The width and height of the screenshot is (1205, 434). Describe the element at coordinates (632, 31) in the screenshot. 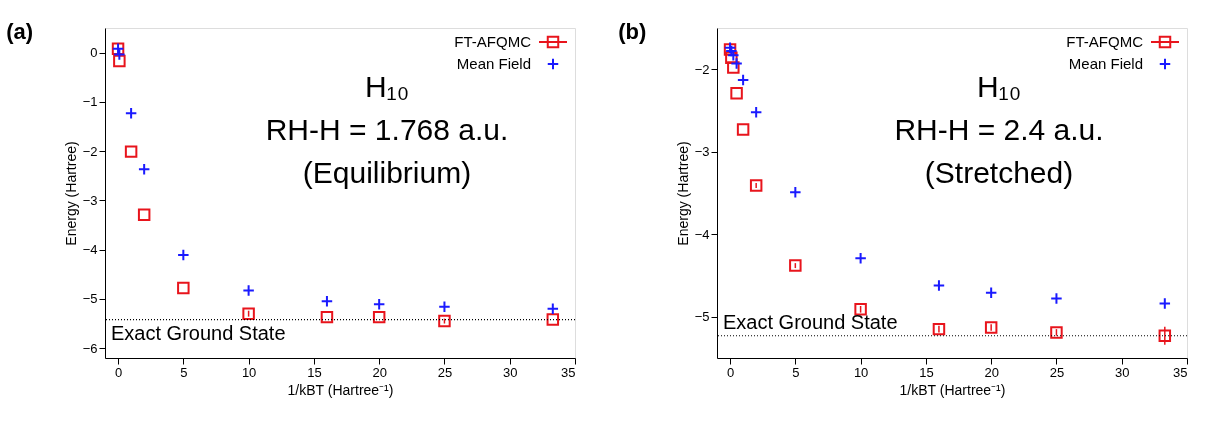

I see `chart-title: (b)` at that location.